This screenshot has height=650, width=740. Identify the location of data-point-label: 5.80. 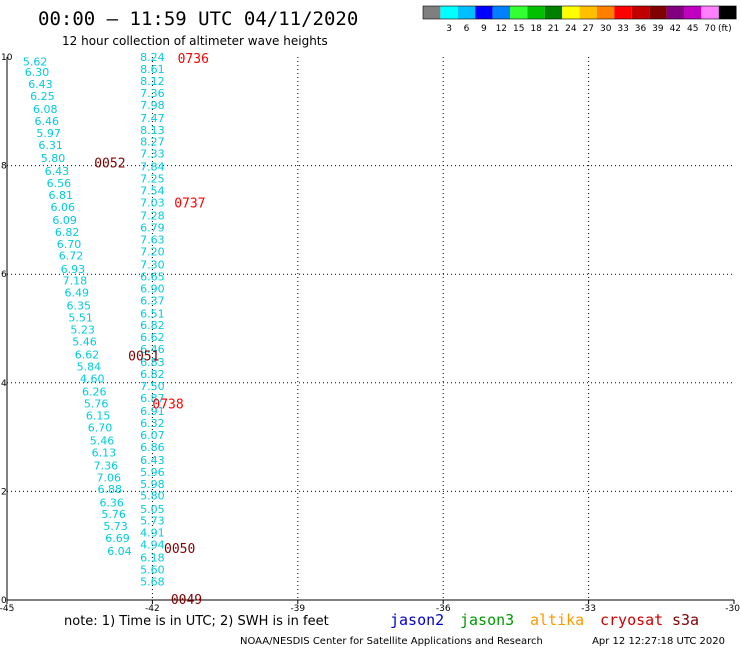
(53, 158).